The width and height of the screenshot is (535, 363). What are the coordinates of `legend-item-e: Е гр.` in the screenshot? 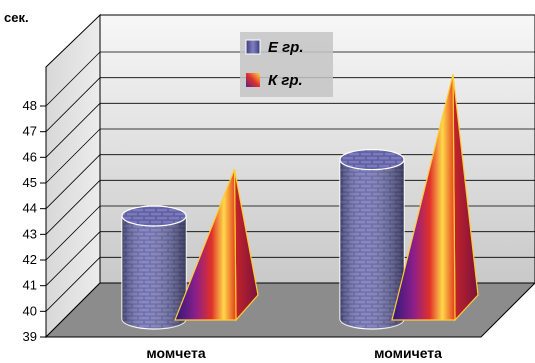 It's located at (274, 47).